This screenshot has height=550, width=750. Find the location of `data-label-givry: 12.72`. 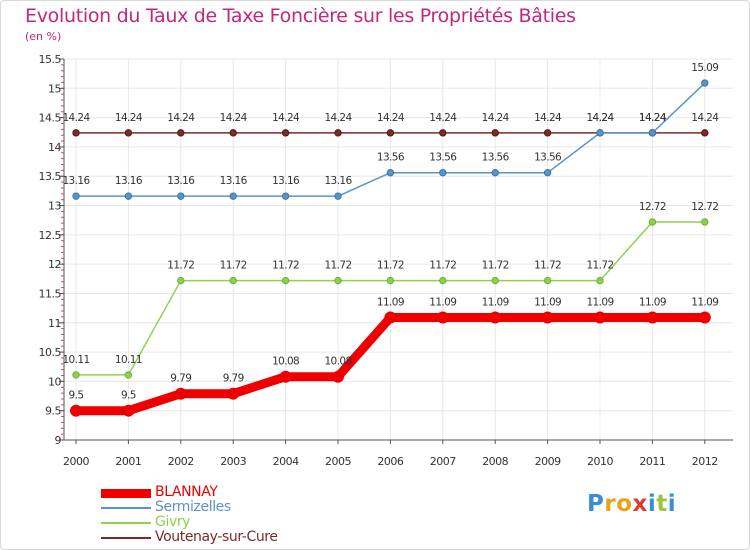

data-label-givry: 12.72 is located at coordinates (652, 207).